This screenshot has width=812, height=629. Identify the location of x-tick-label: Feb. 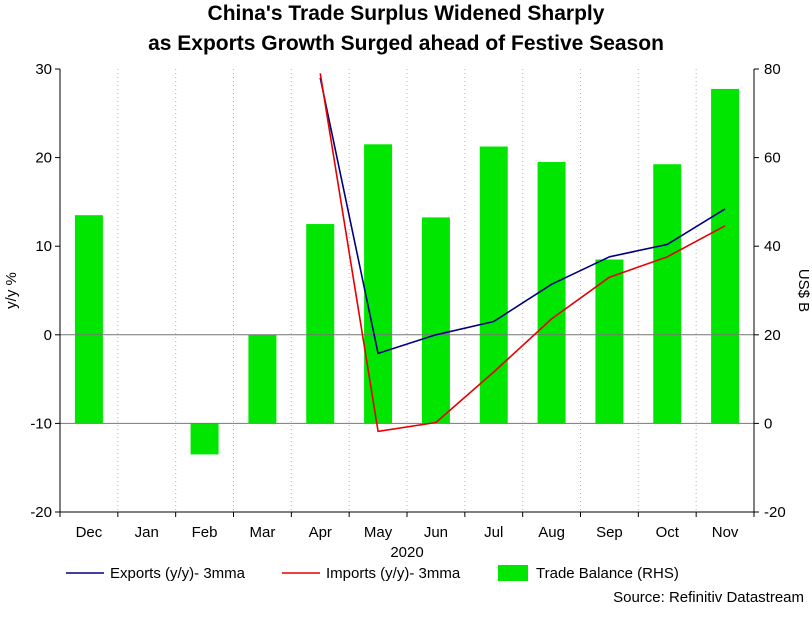
(205, 532).